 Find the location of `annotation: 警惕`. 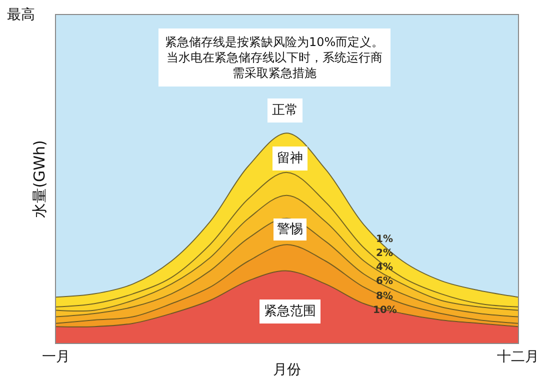

annotation: 警惕 is located at coordinates (290, 229).